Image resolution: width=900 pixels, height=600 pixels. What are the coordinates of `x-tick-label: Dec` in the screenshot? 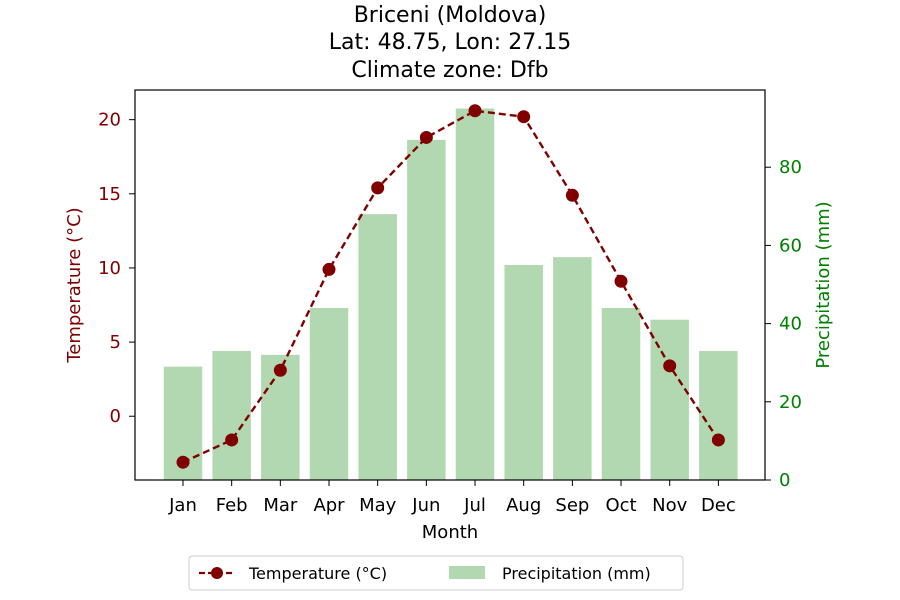 It's located at (718, 505).